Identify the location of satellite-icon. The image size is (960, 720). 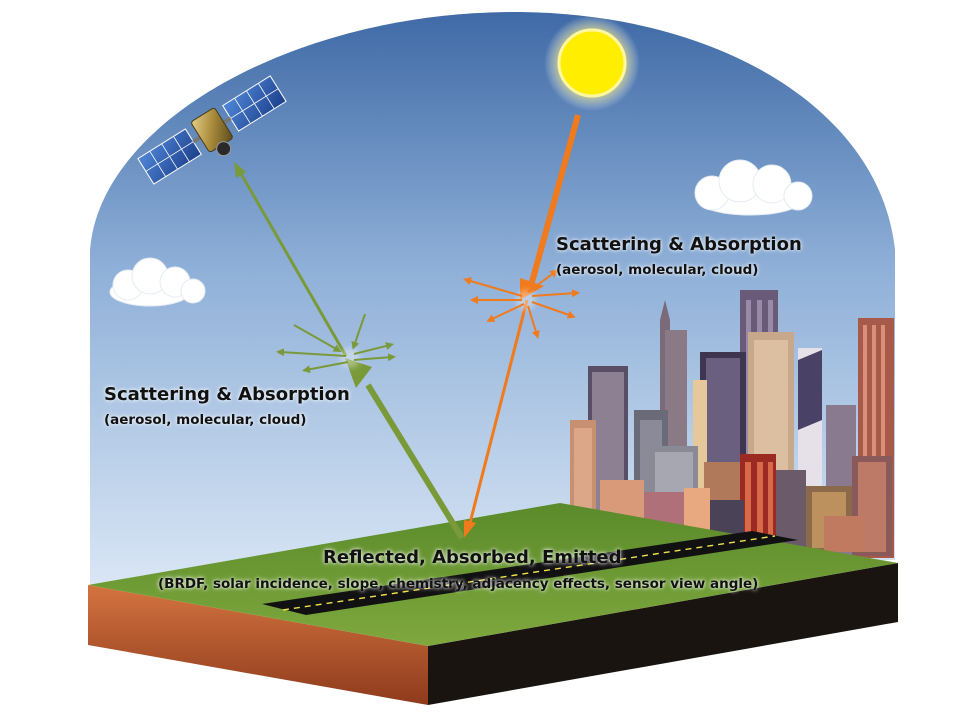
(212, 130).